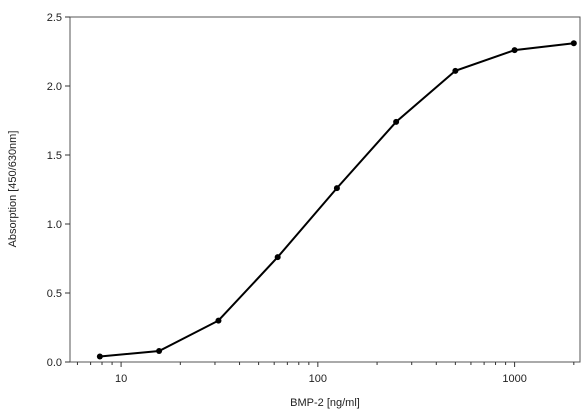 The height and width of the screenshot is (418, 582). I want to click on x-tick-label: 100, so click(318, 379).